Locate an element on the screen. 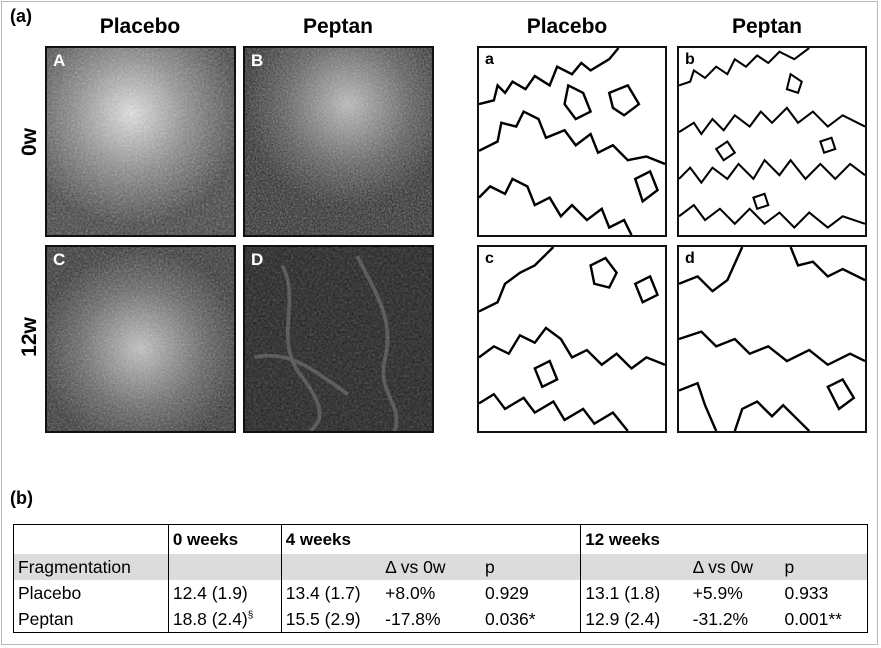 This screenshot has width=881, height=648. image-panel-placebo-0w: A is located at coordinates (140, 141).